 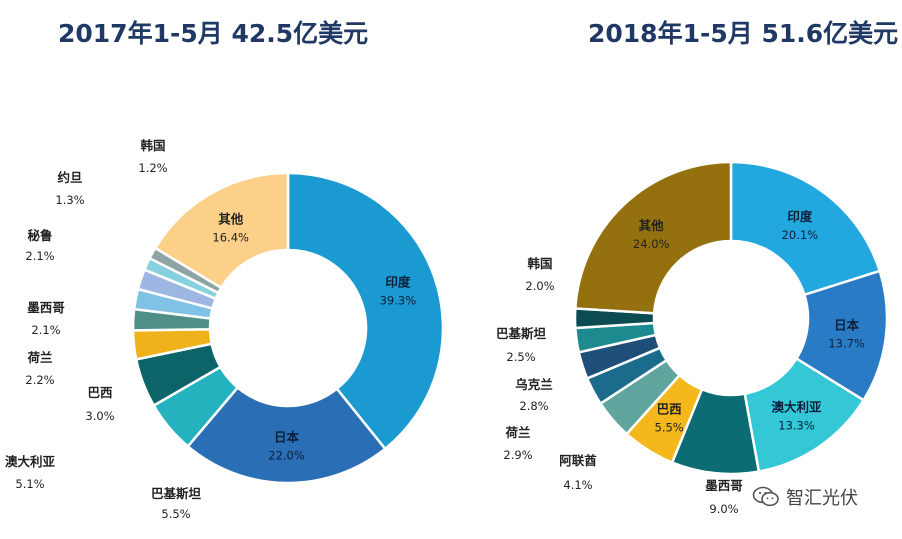 I want to click on slice-label: 乌克兰, so click(x=534, y=384).